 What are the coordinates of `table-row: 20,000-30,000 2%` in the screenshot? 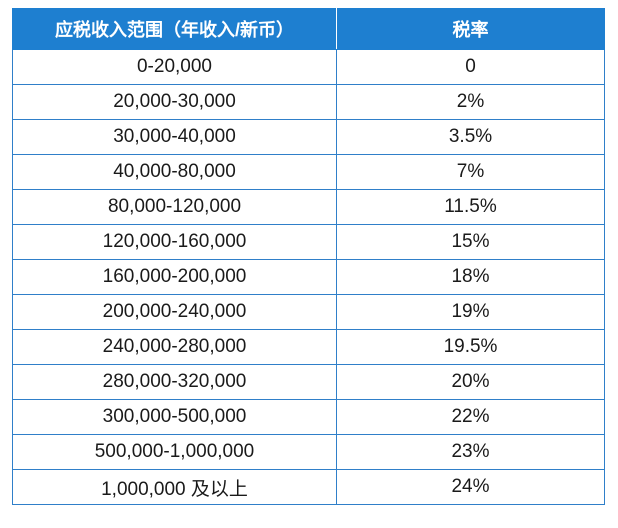 It's located at (308, 102).